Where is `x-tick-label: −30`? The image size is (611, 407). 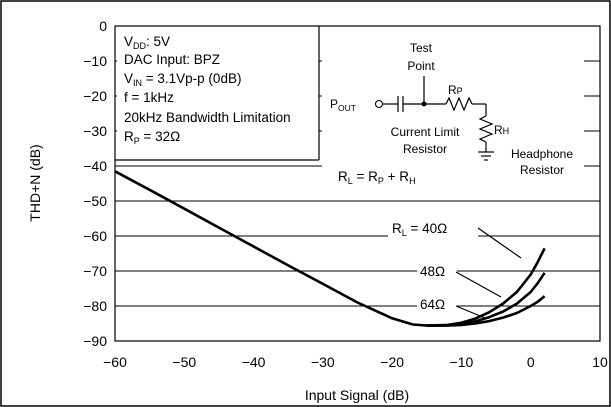
x-tick-label: −30 is located at coordinates (323, 362).